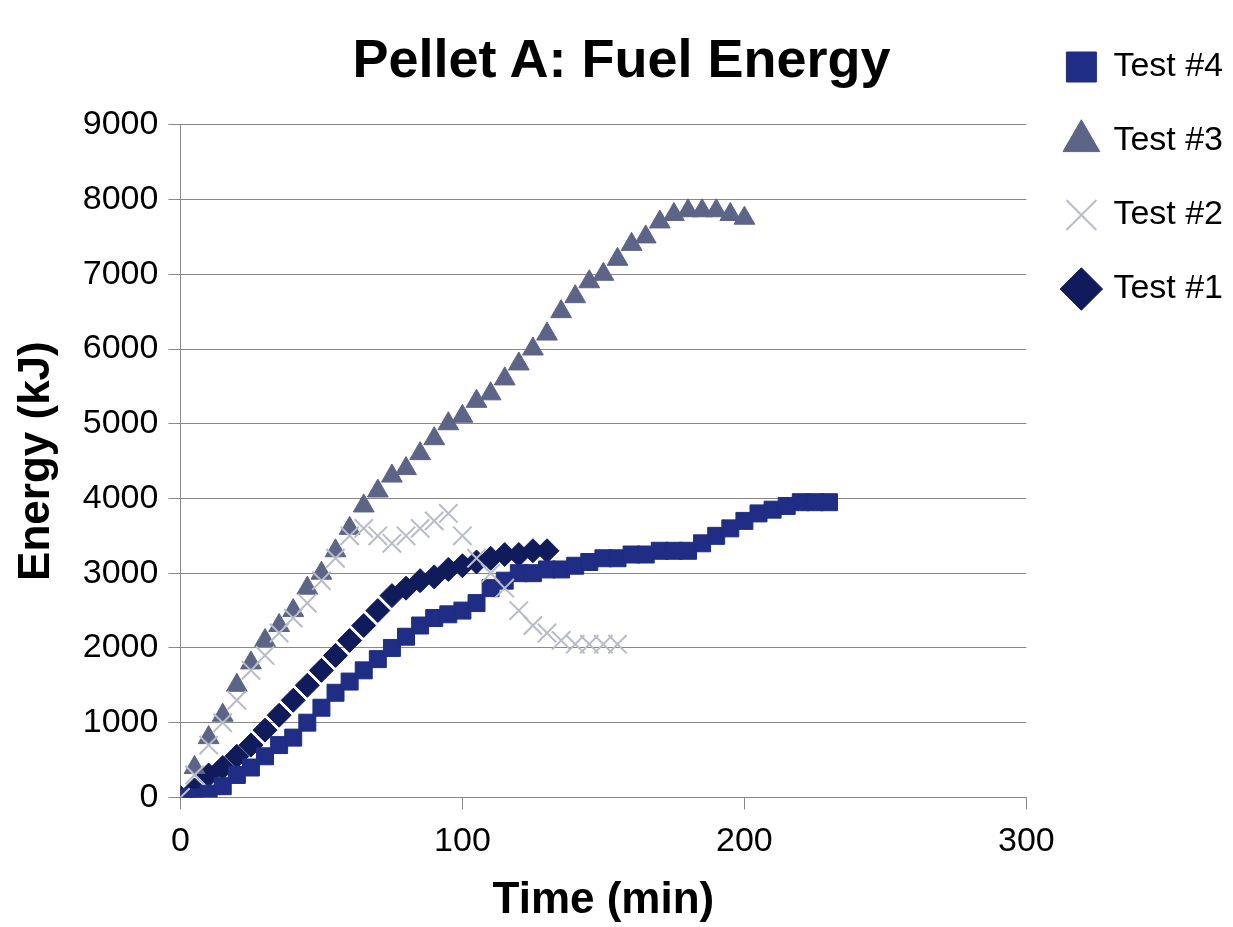 Image resolution: width=1233 pixels, height=927 pixels. Describe the element at coordinates (744, 839) in the screenshot. I see `x-tick-label: 200` at that location.